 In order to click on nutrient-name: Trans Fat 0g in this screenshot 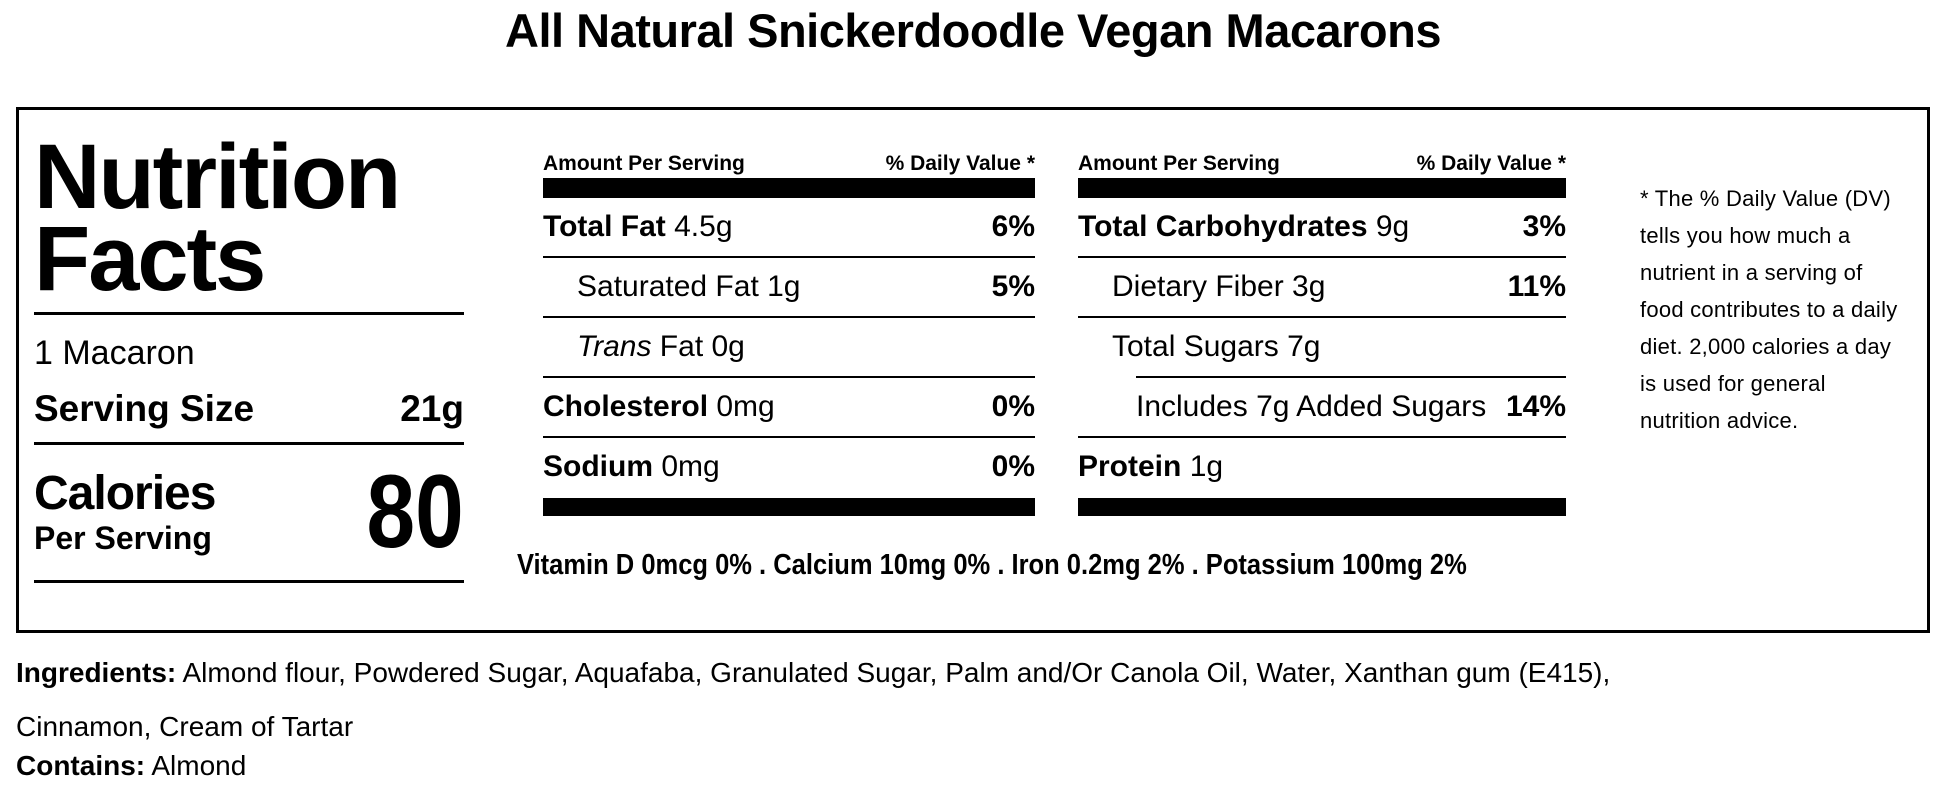, I will do `click(661, 346)`.